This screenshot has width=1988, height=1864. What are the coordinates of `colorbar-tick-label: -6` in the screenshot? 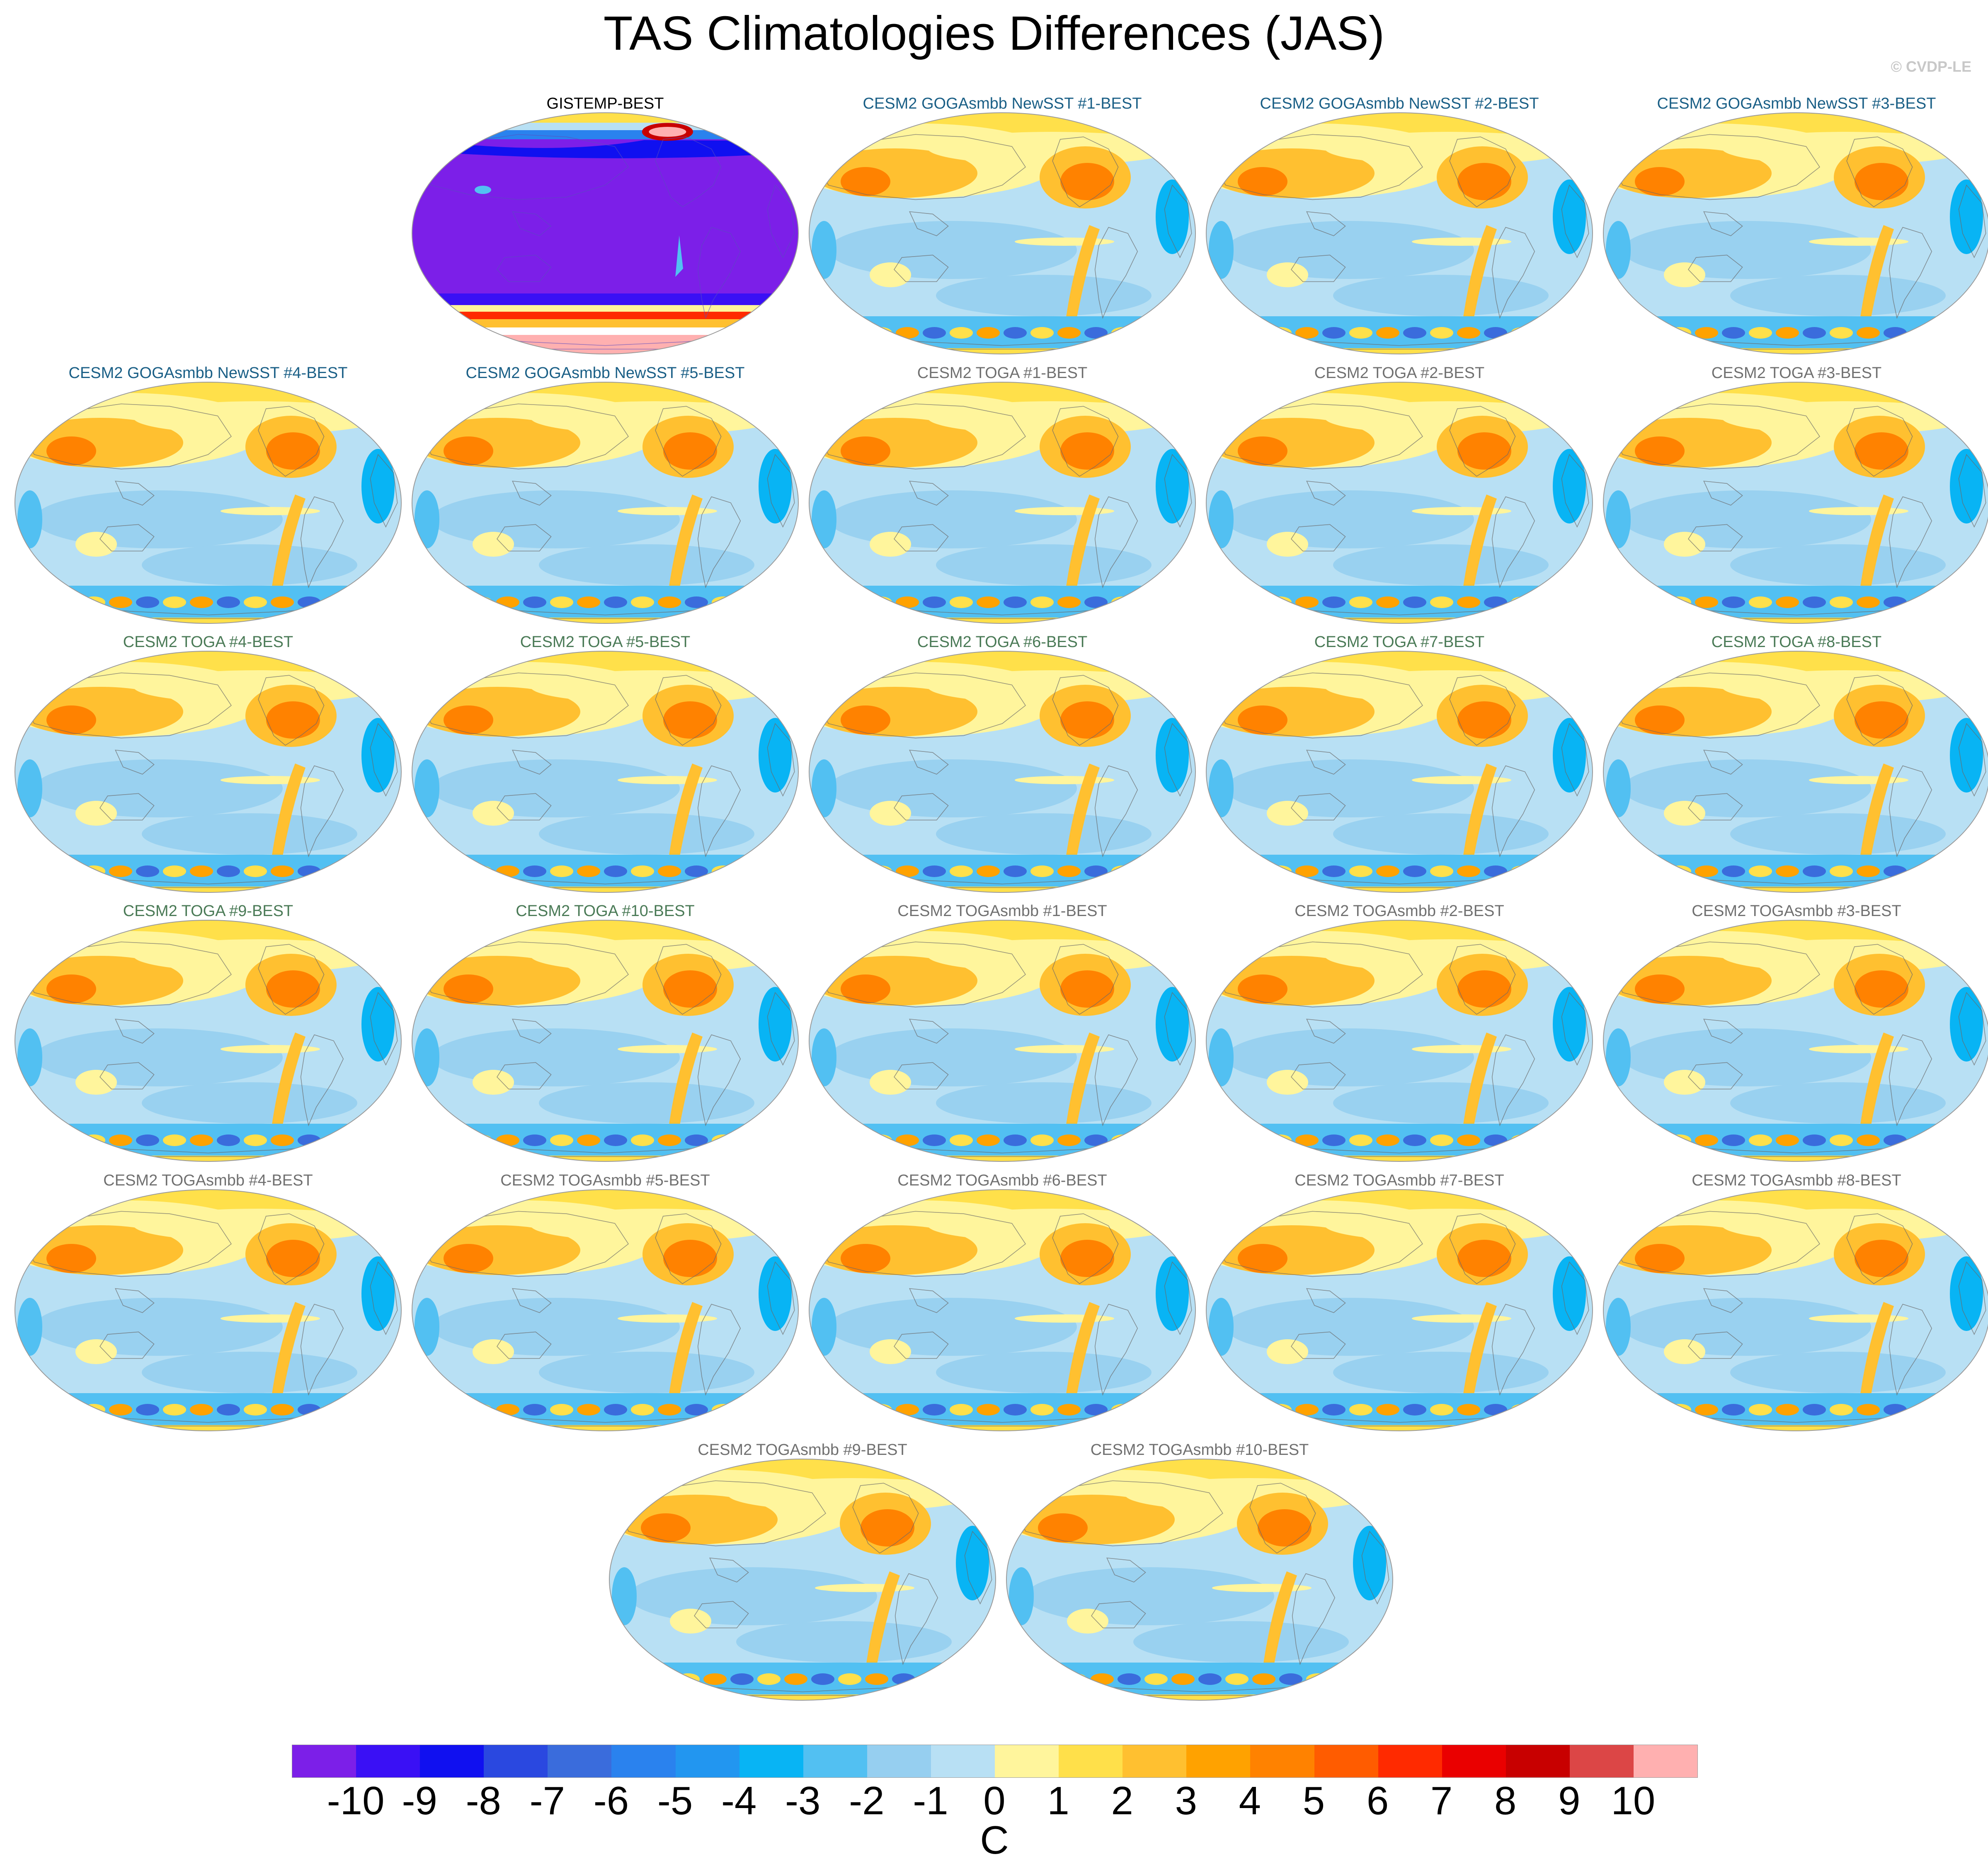 It's located at (611, 1801).